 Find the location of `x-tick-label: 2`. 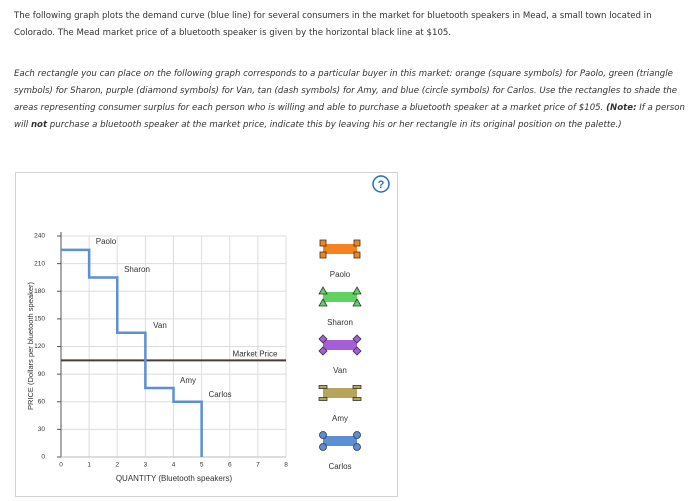

x-tick-label: 2 is located at coordinates (117, 465).